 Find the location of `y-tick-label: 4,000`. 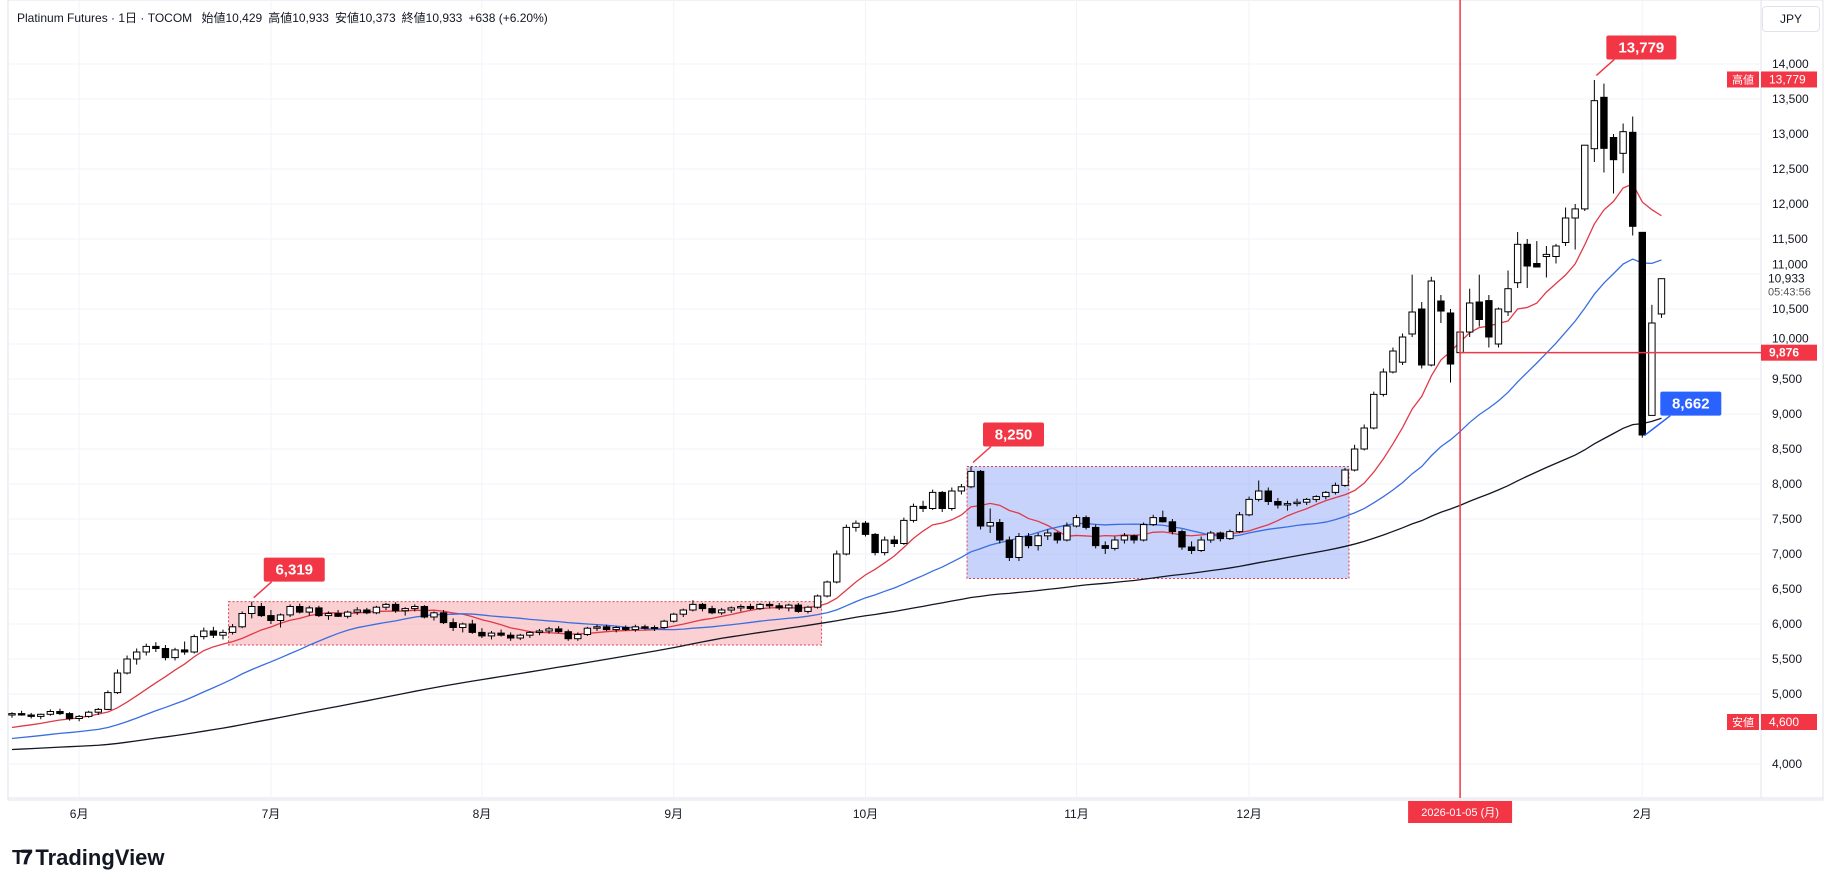

y-tick-label: 4,000 is located at coordinates (1787, 764).